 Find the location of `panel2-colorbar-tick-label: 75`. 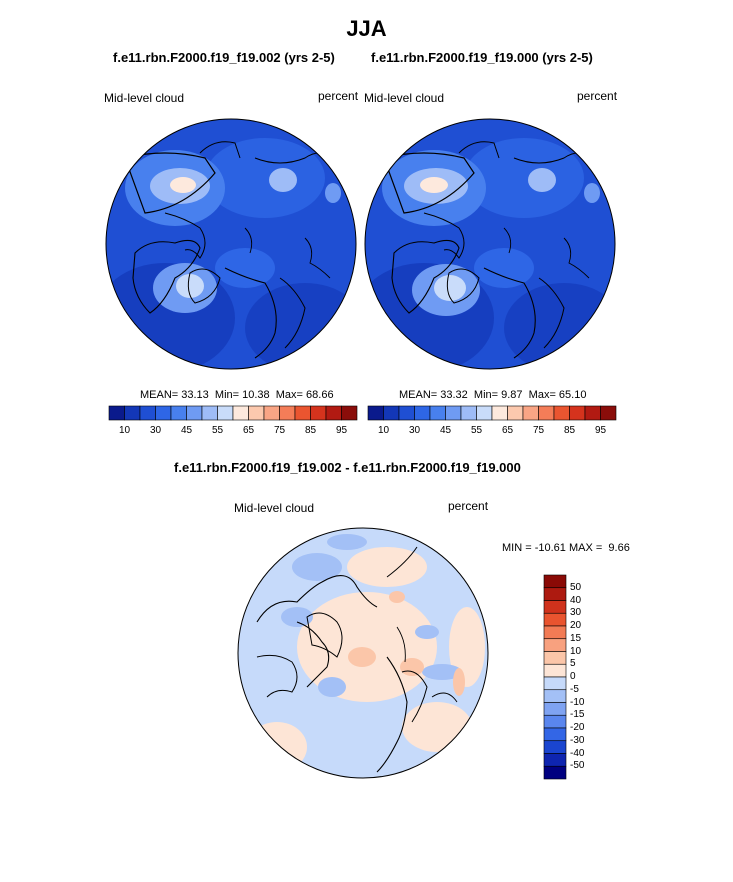

panel2-colorbar-tick-label: 75 is located at coordinates (538, 430).